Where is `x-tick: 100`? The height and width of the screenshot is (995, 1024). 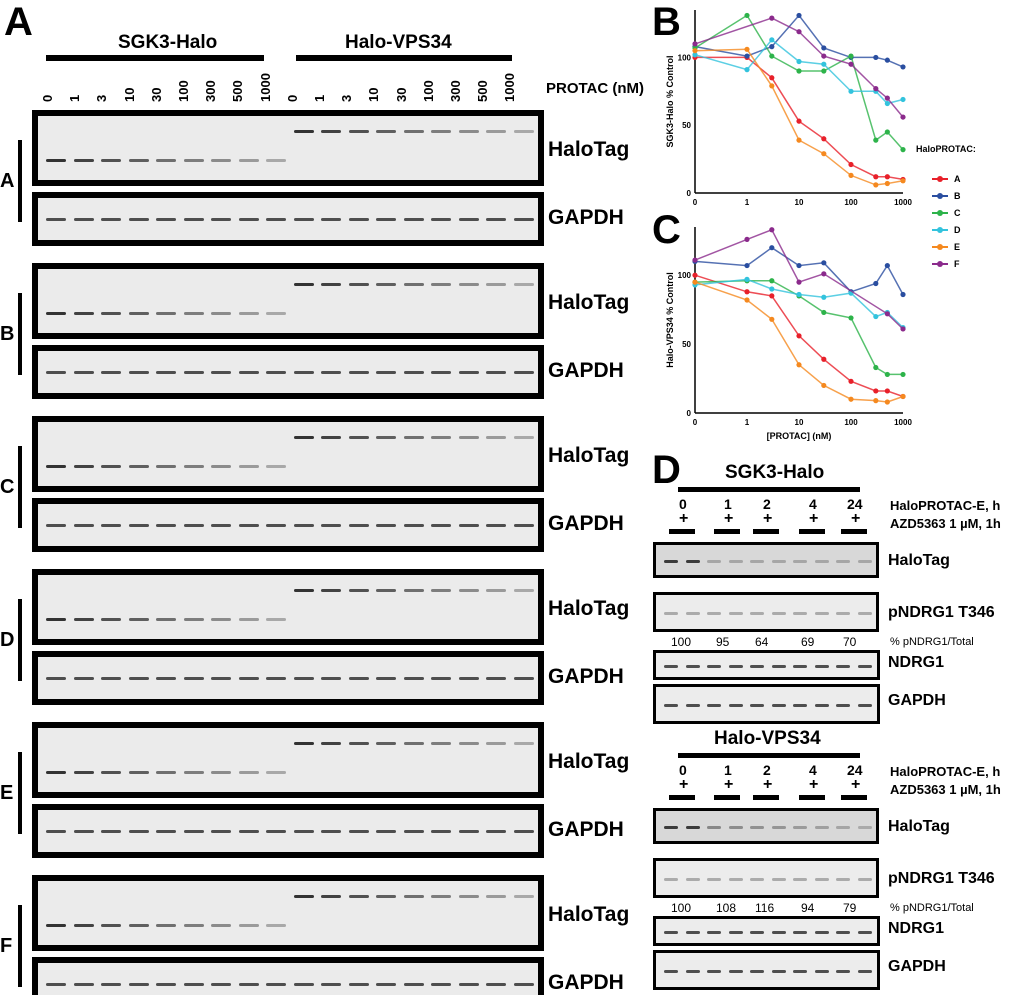
x-tick: 100 is located at coordinates (851, 422).